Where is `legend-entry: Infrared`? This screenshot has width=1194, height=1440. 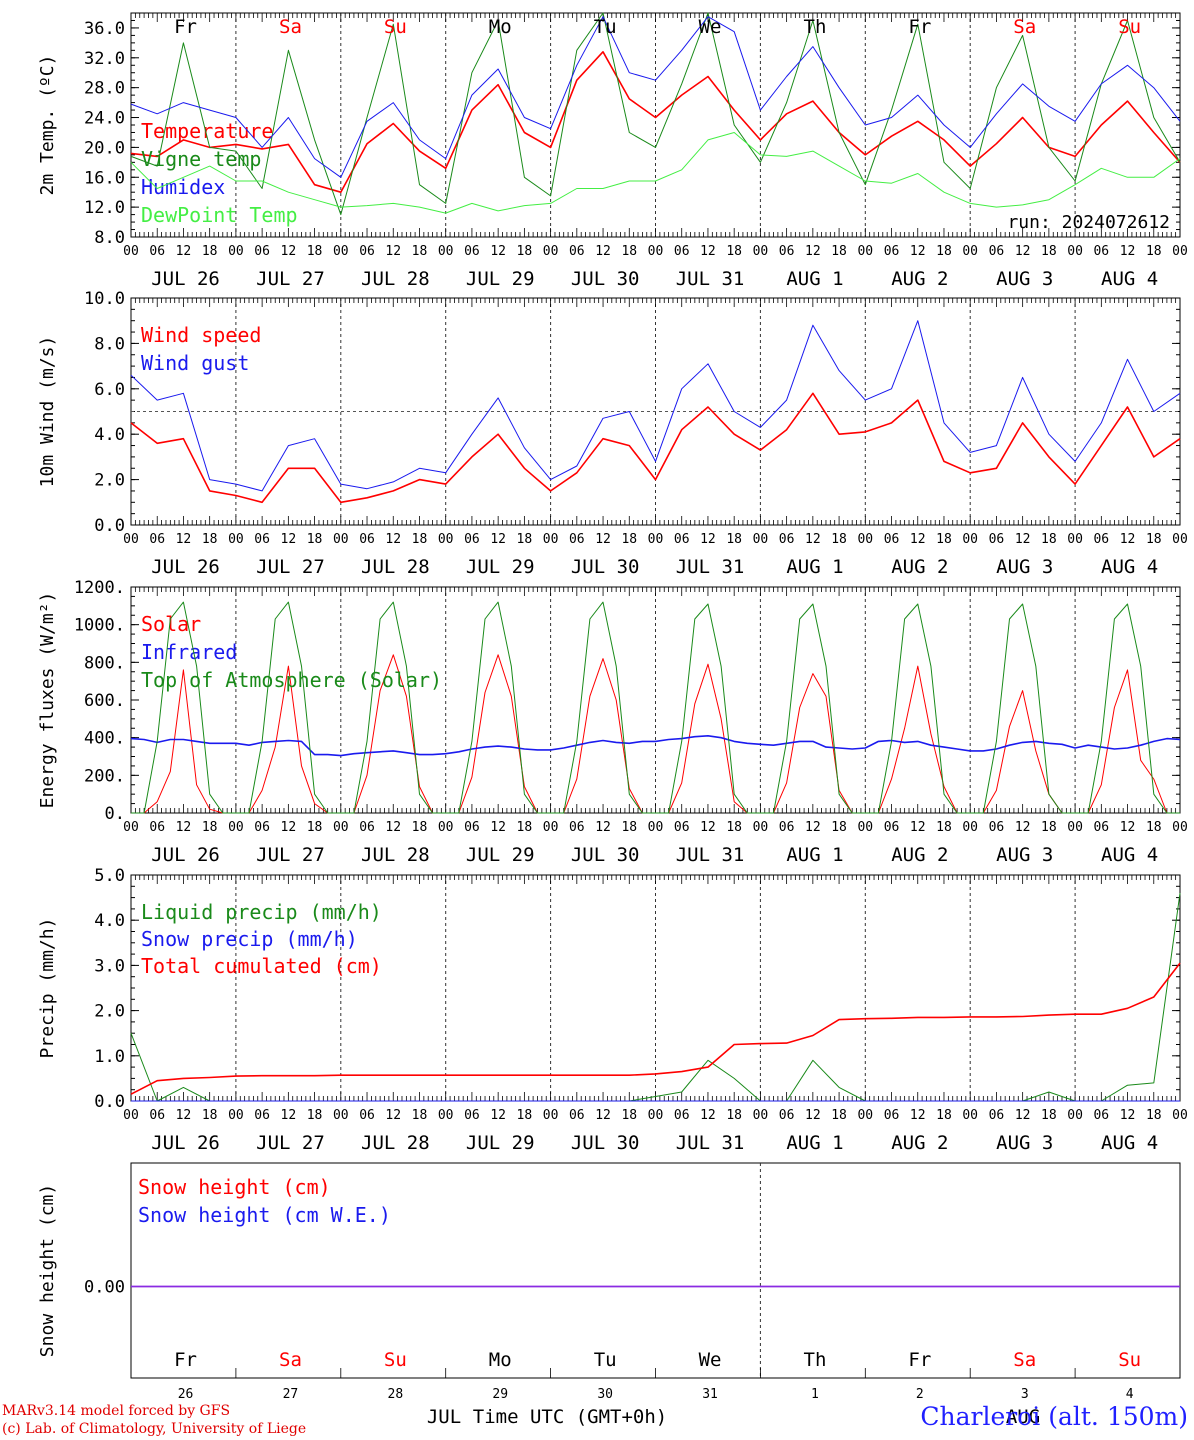
legend-entry: Infrared is located at coordinates (189, 652).